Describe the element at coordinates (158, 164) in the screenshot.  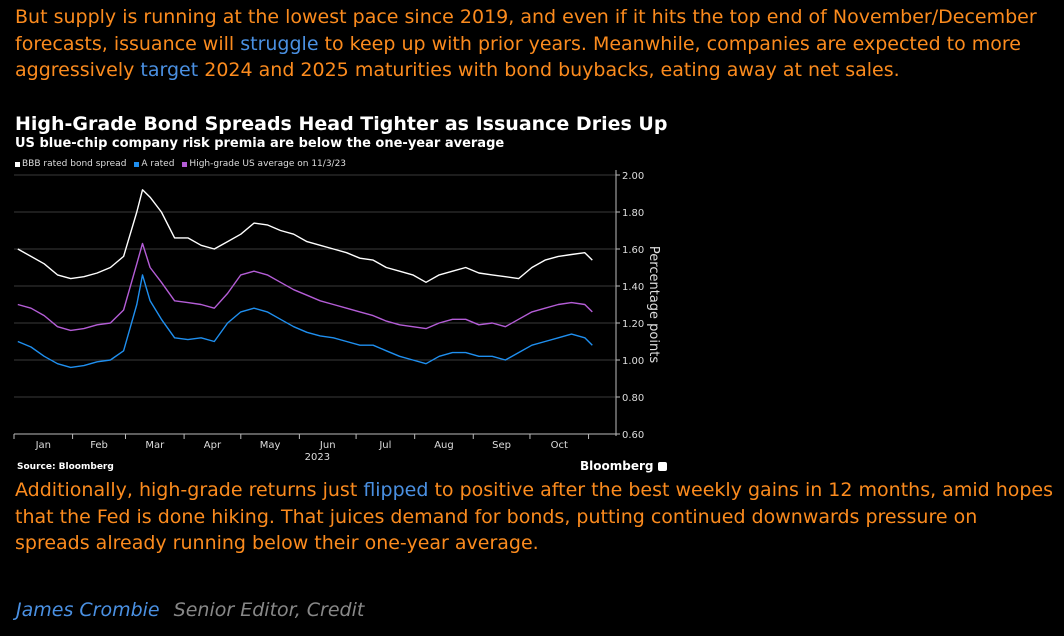
I see `legend-label-a-rated: A rated` at that location.